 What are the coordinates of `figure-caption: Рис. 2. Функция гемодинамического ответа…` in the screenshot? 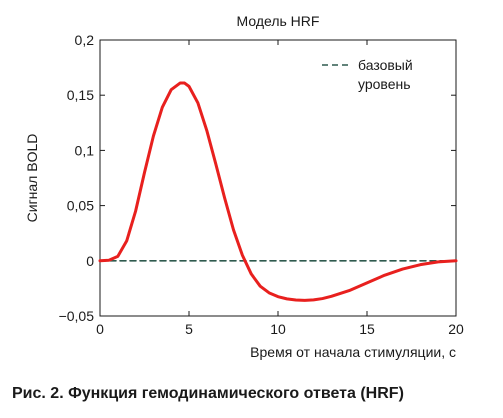 It's located at (208, 393).